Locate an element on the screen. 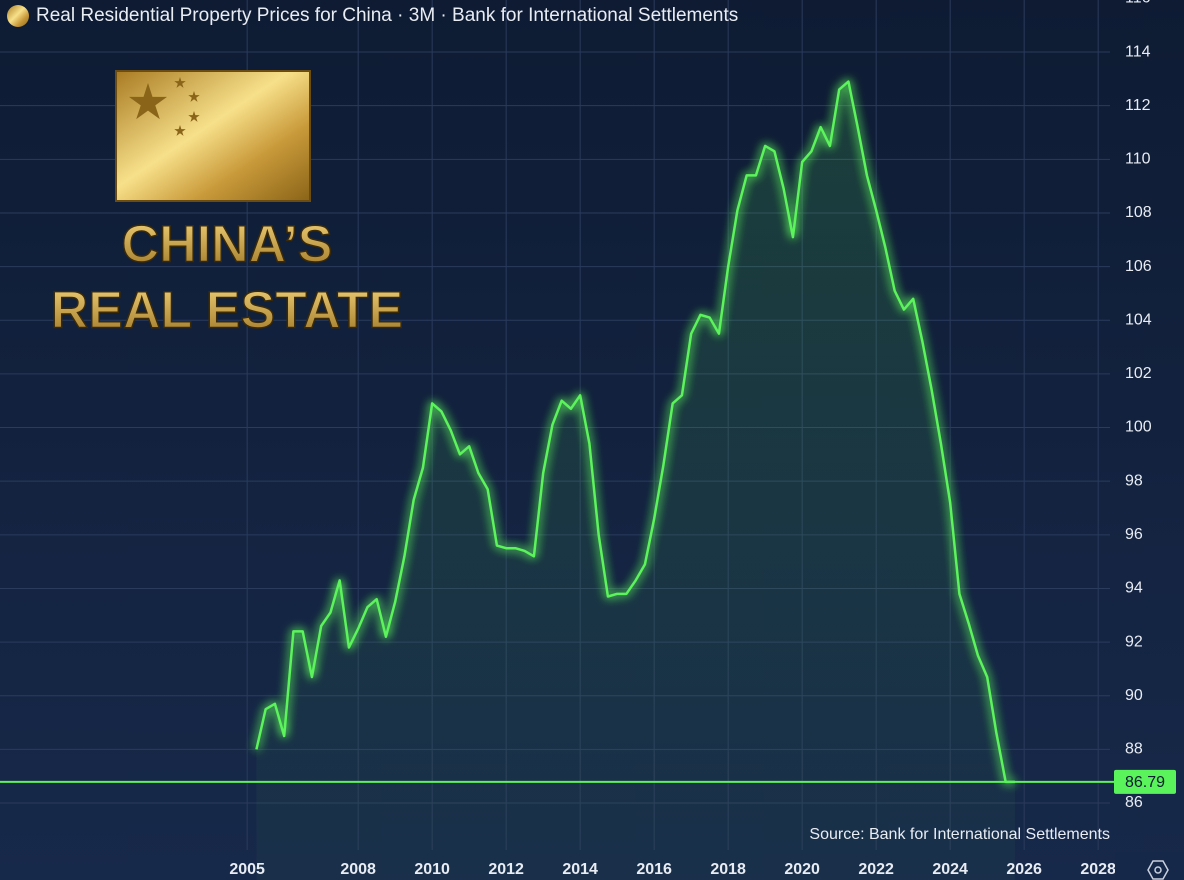 This screenshot has height=880, width=1184. x-tick-label: 2016 is located at coordinates (654, 869).